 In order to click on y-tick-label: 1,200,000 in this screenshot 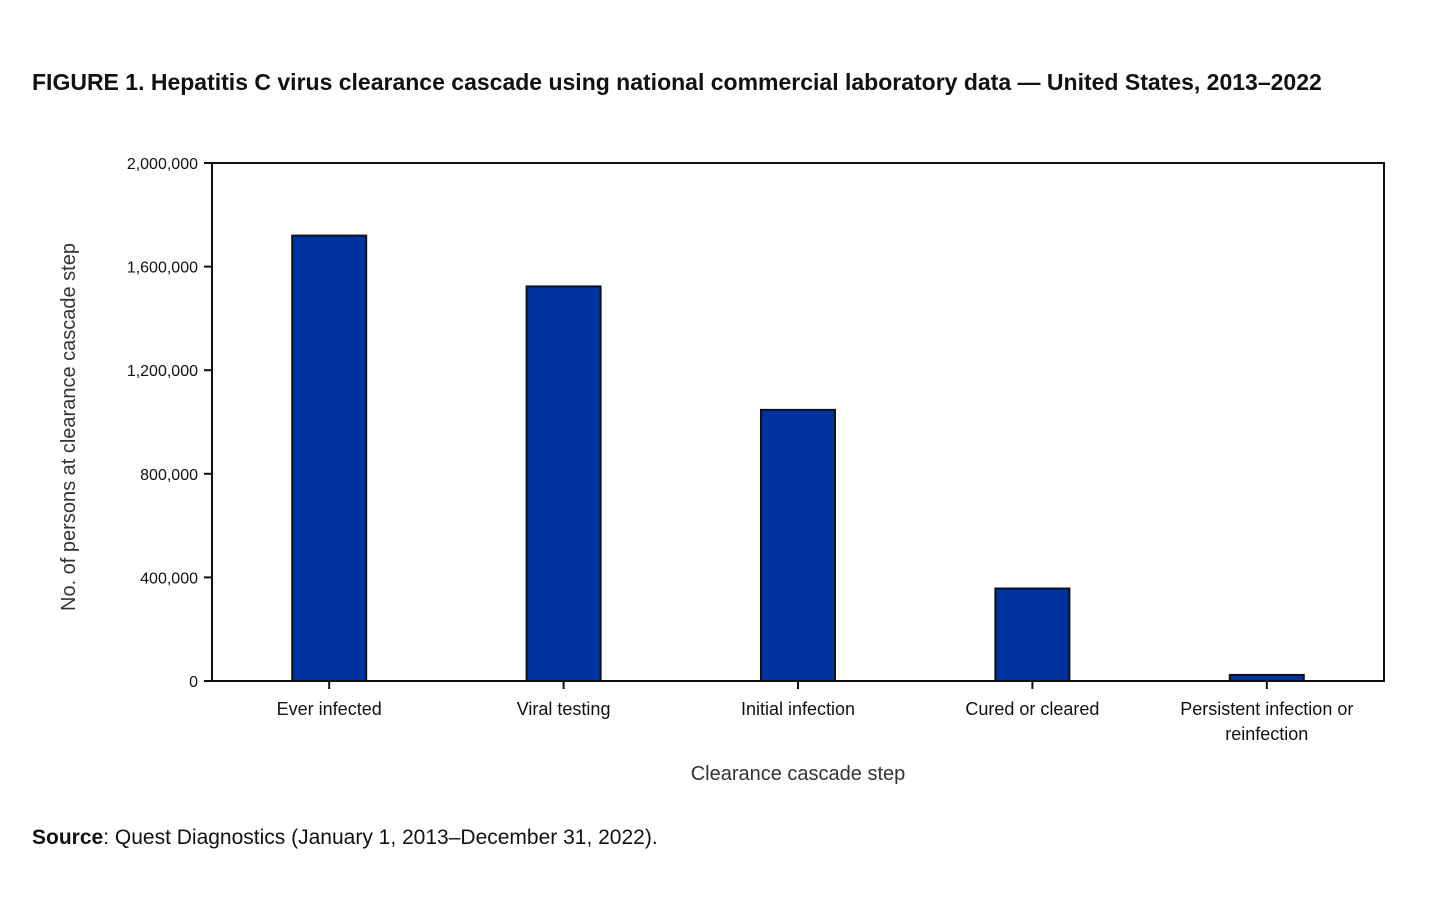, I will do `click(162, 371)`.